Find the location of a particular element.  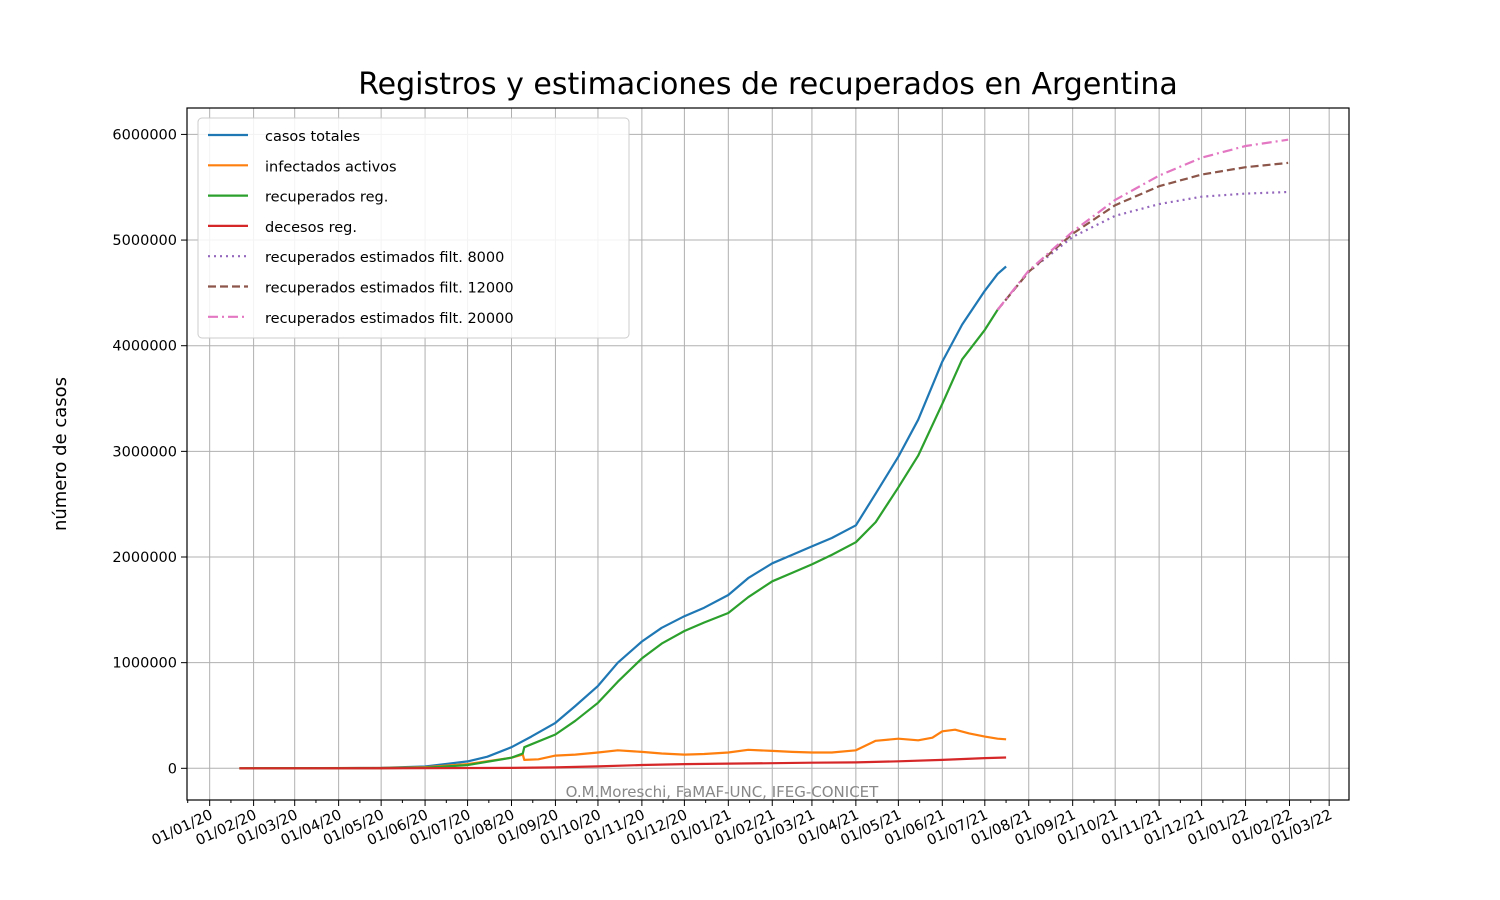

legend-box is located at coordinates (413, 228).